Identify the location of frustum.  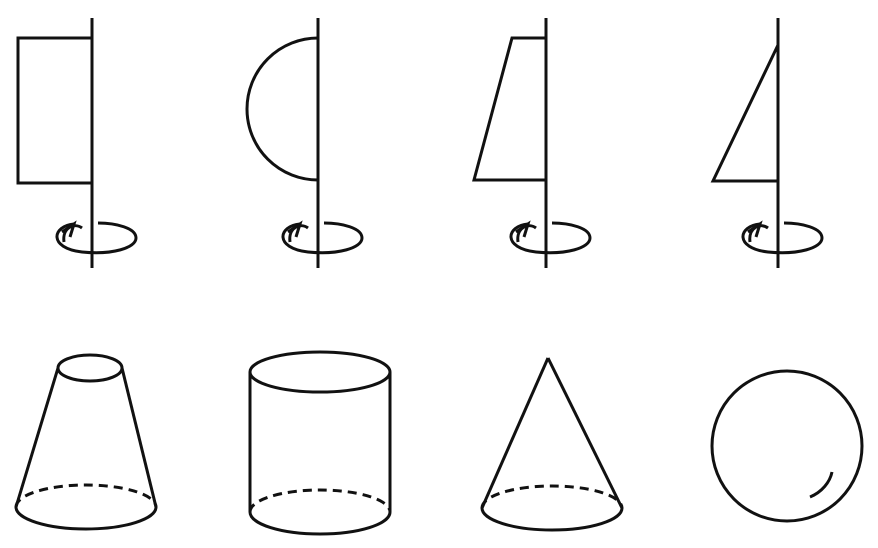
(86, 442).